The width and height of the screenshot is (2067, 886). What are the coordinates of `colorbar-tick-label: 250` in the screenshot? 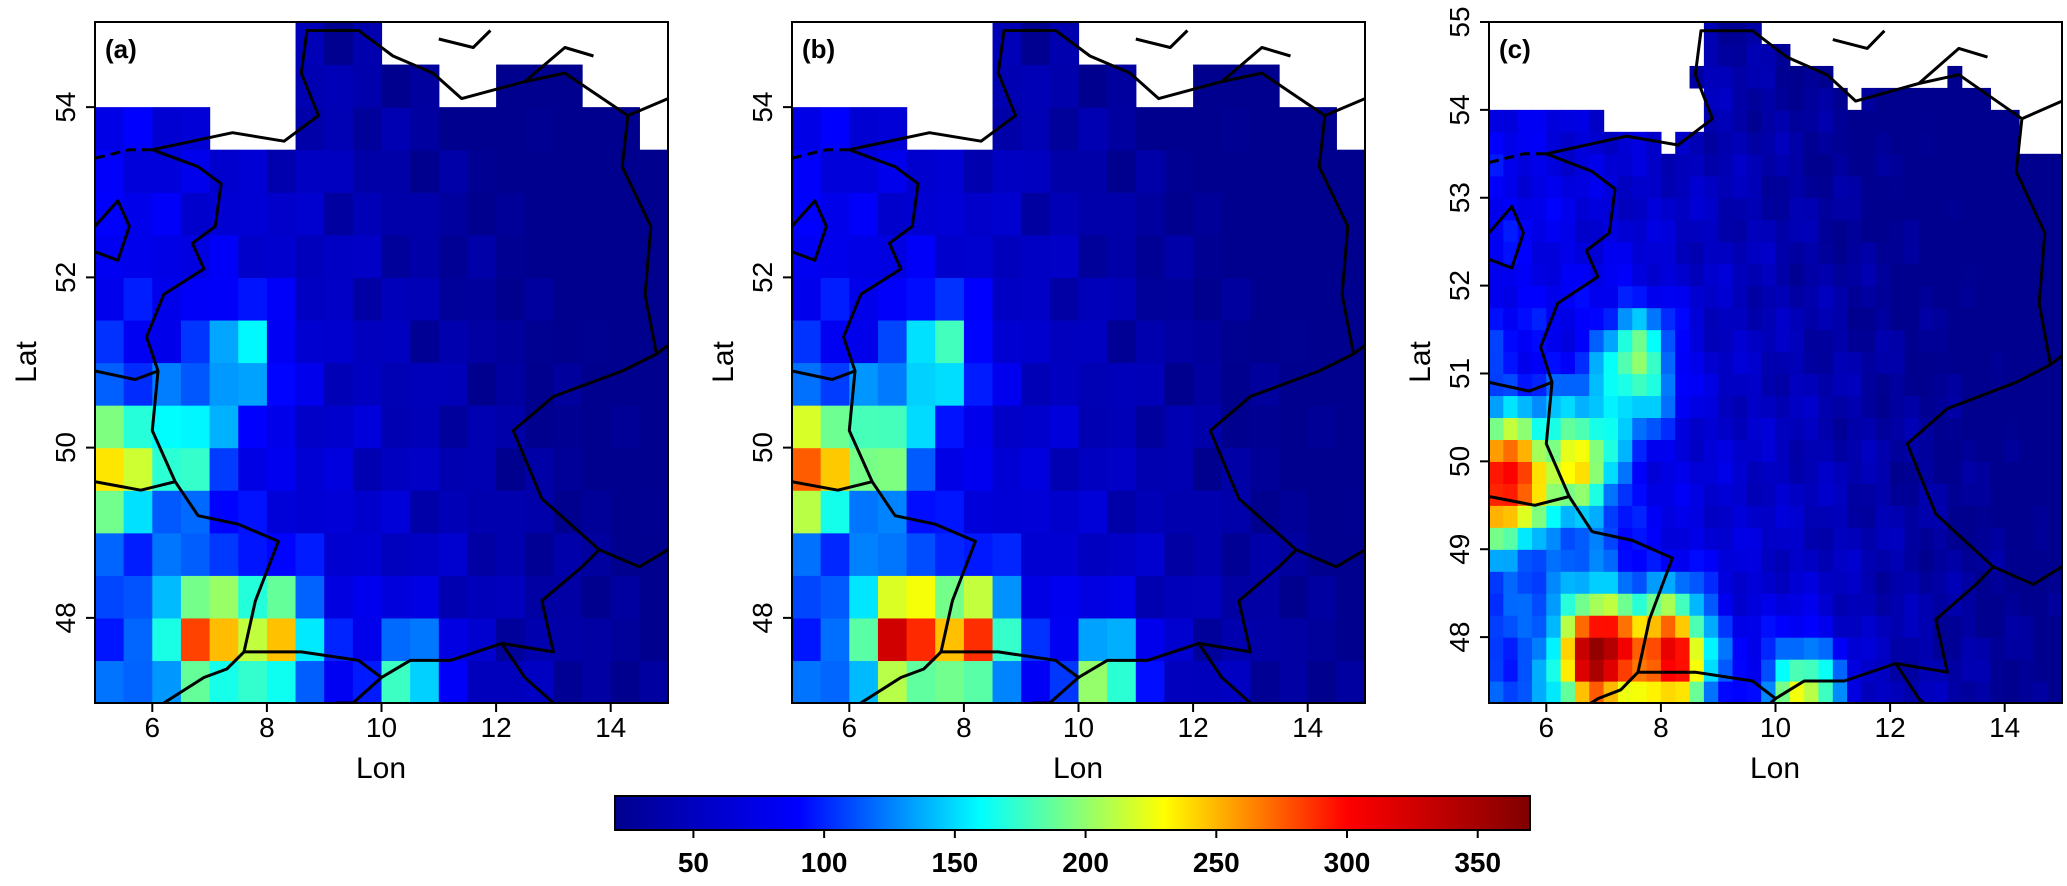 It's located at (1216, 862).